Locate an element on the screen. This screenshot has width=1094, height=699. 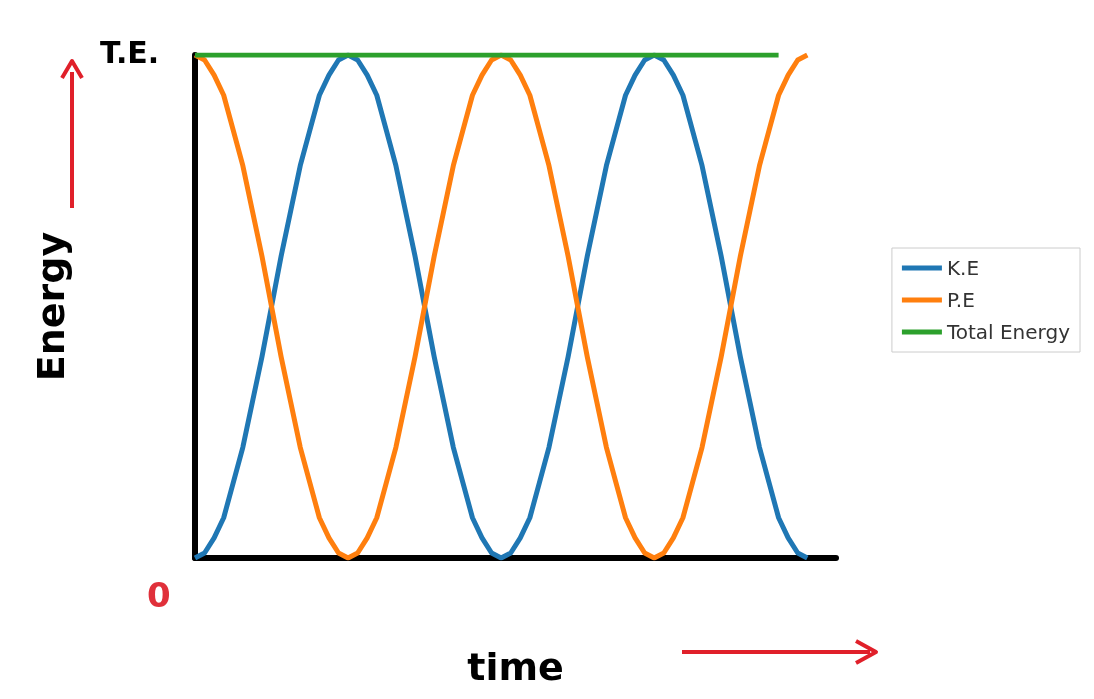
legend-label: P.E is located at coordinates (960, 300).